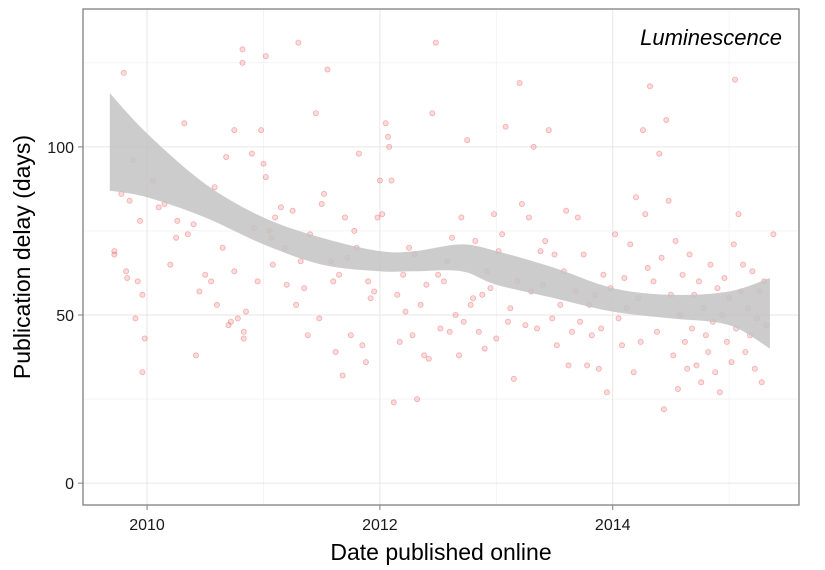 This screenshot has width=825, height=570. I want to click on y-tick-label: 100, so click(60, 148).